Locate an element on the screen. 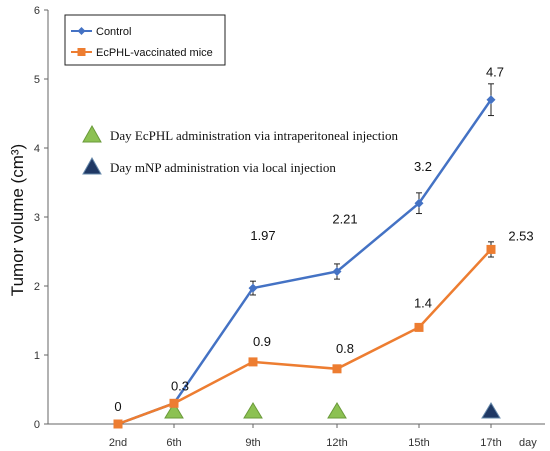  control-data-label: 3.2 is located at coordinates (423, 166).